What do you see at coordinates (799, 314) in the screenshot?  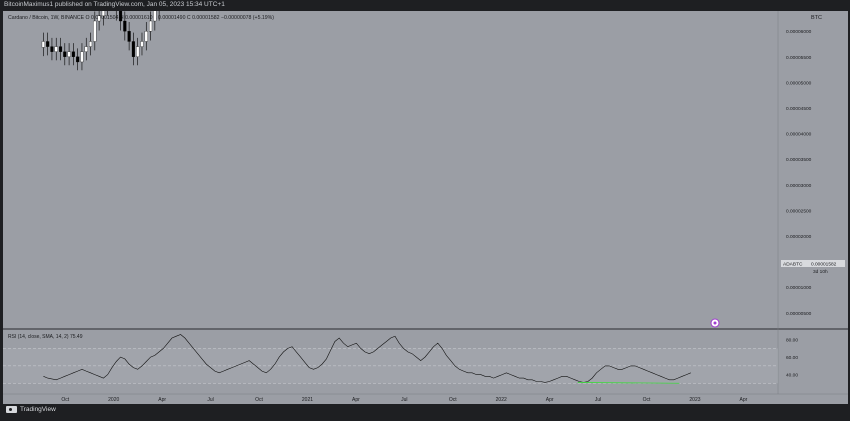 I see `price-tick-label: 0.00000500` at bounding box center [799, 314].